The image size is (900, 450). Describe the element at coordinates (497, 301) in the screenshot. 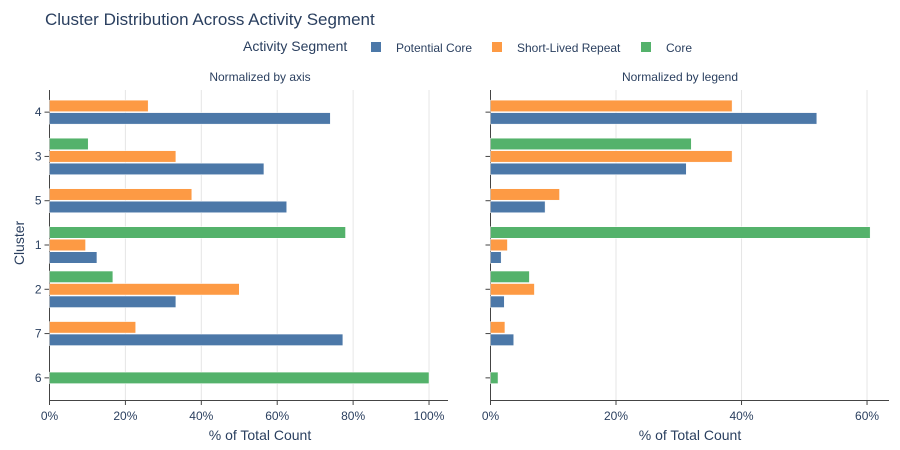

I see `bar-right-cluster-2-potential-core` at that location.